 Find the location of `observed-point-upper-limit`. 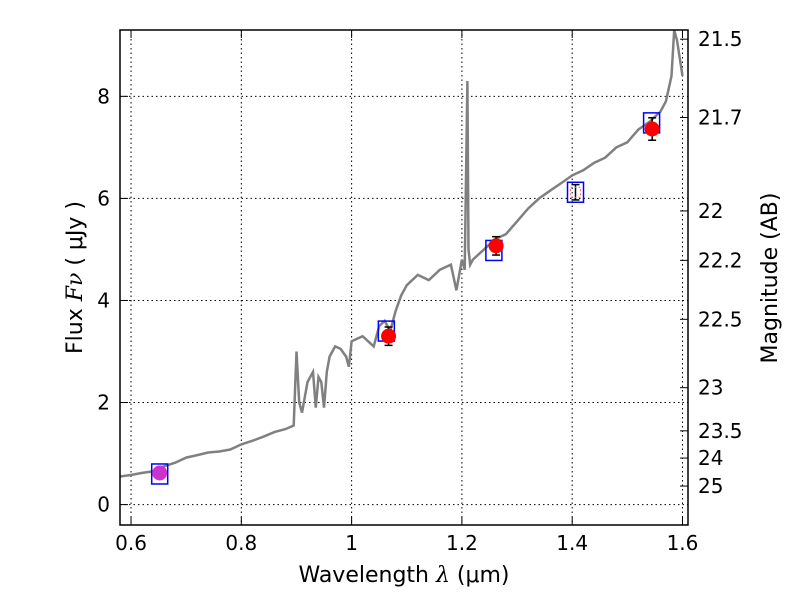

observed-point-upper-limit is located at coordinates (576, 192).